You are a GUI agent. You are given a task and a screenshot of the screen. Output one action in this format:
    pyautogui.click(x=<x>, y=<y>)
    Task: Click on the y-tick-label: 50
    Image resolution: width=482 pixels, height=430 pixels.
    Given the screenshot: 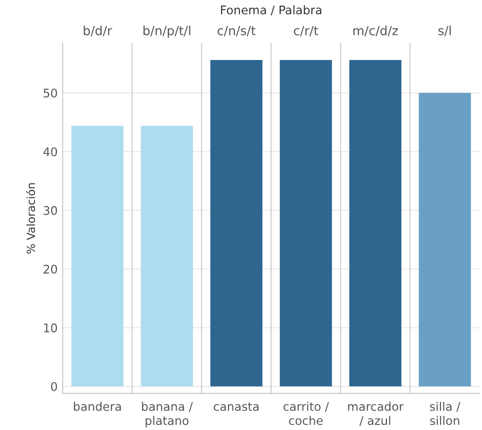 What is the action you would take?
    pyautogui.click(x=51, y=93)
    